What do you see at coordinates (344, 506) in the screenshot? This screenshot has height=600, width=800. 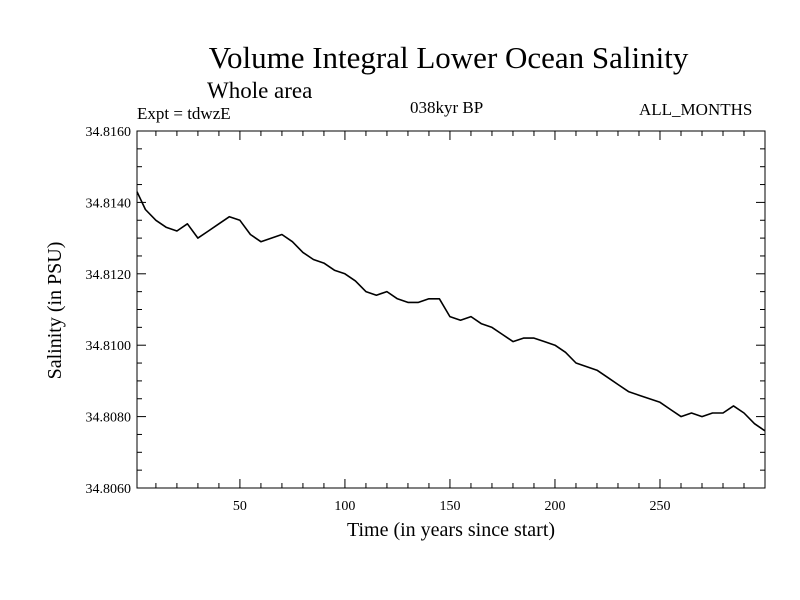 I see `x-tick-label: 100` at bounding box center [344, 506].